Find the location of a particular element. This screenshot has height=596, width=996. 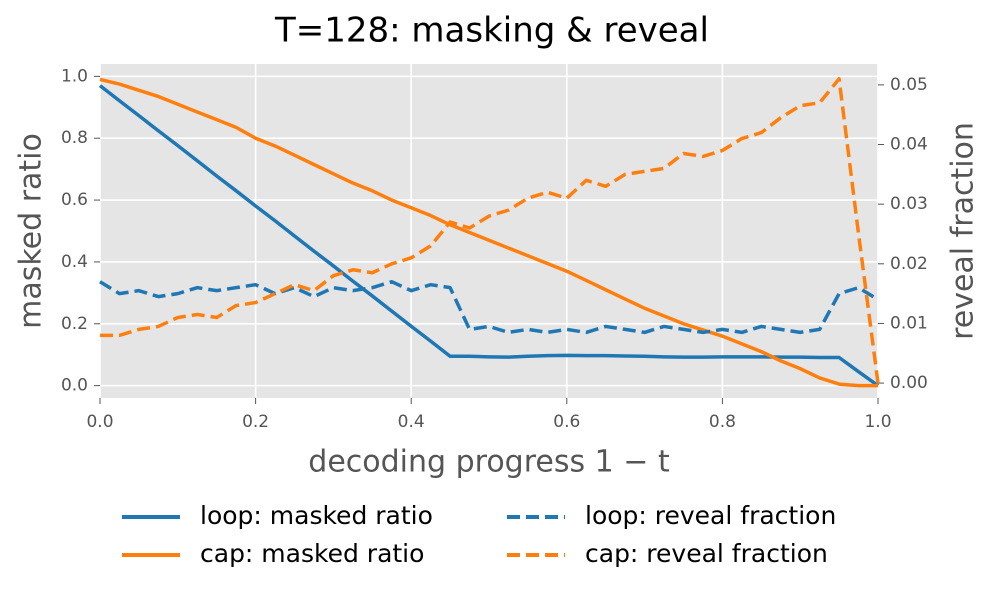

legend-label: loop: reveal fraction is located at coordinates (710, 515).